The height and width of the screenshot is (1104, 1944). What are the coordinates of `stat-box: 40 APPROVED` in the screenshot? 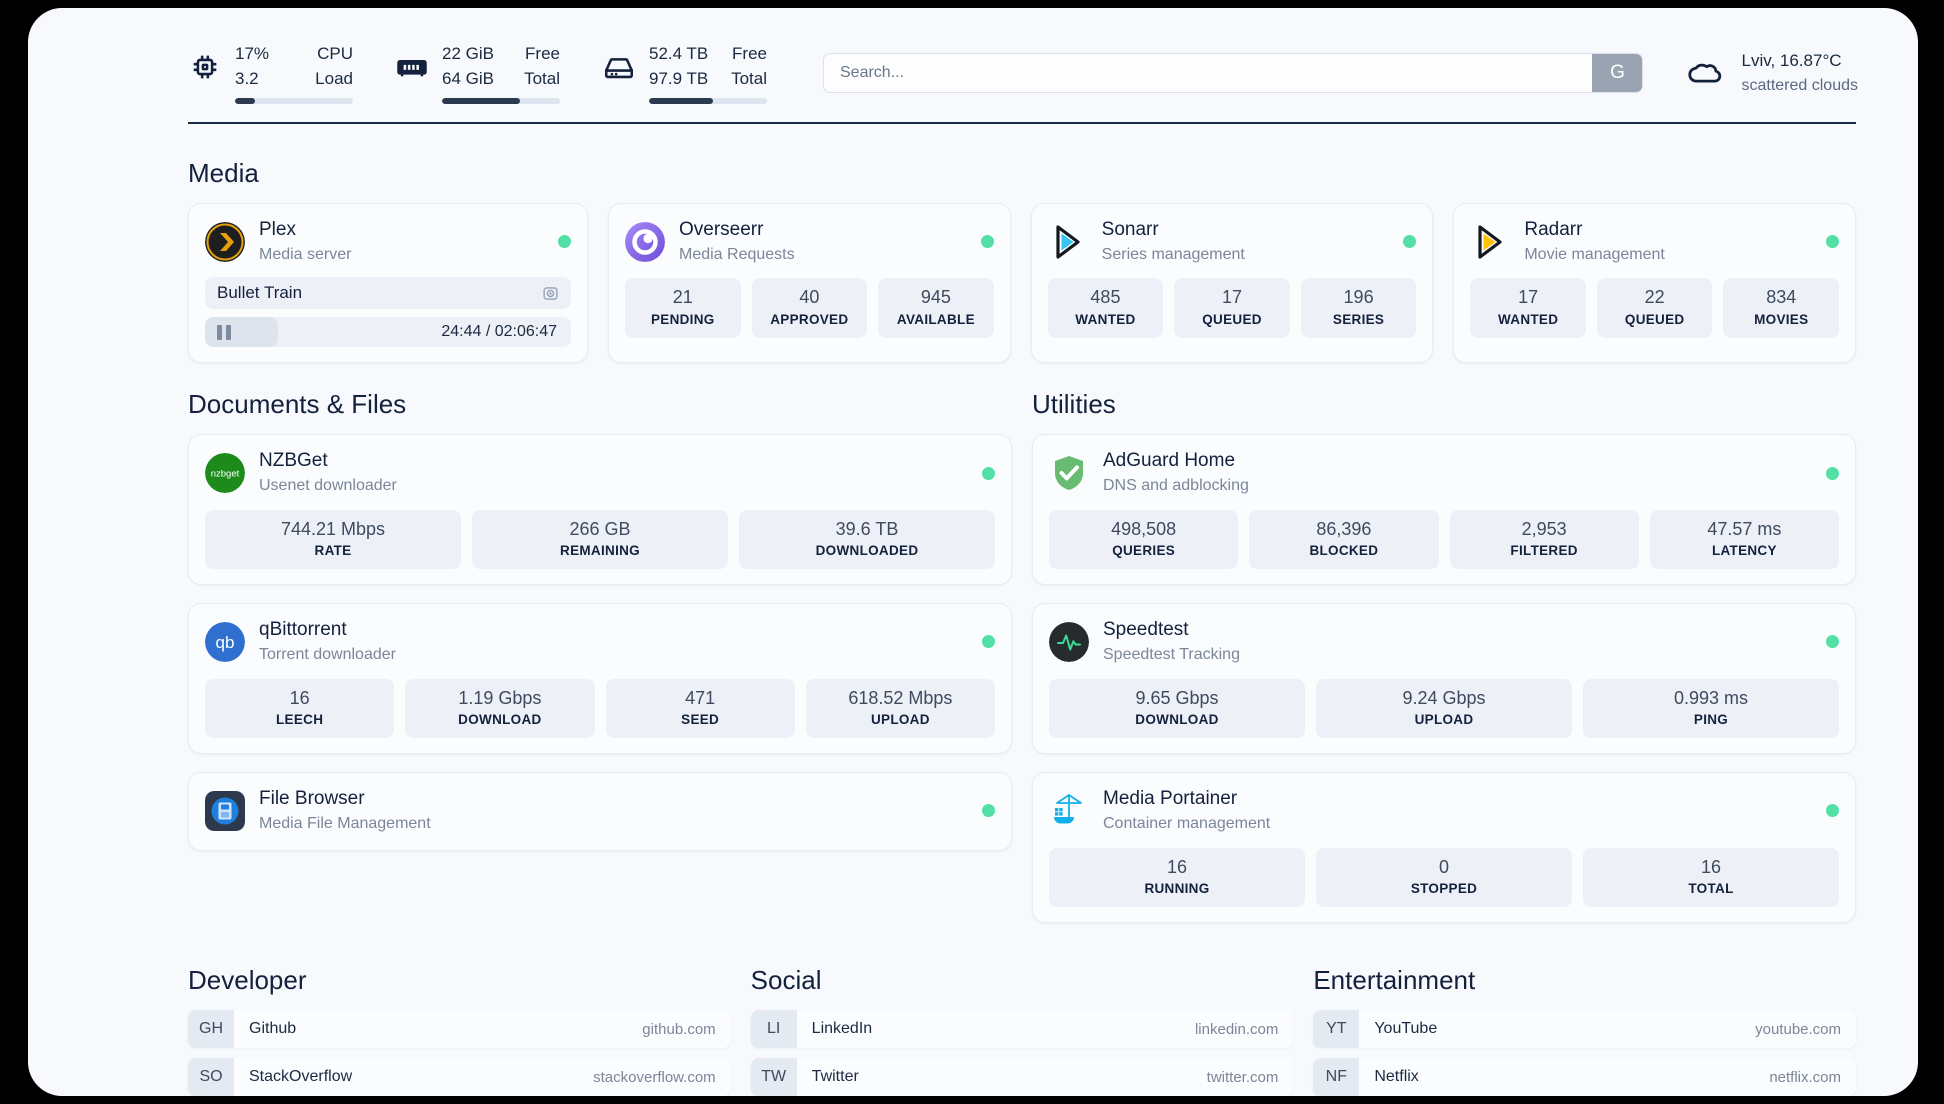 It's located at (809, 308).